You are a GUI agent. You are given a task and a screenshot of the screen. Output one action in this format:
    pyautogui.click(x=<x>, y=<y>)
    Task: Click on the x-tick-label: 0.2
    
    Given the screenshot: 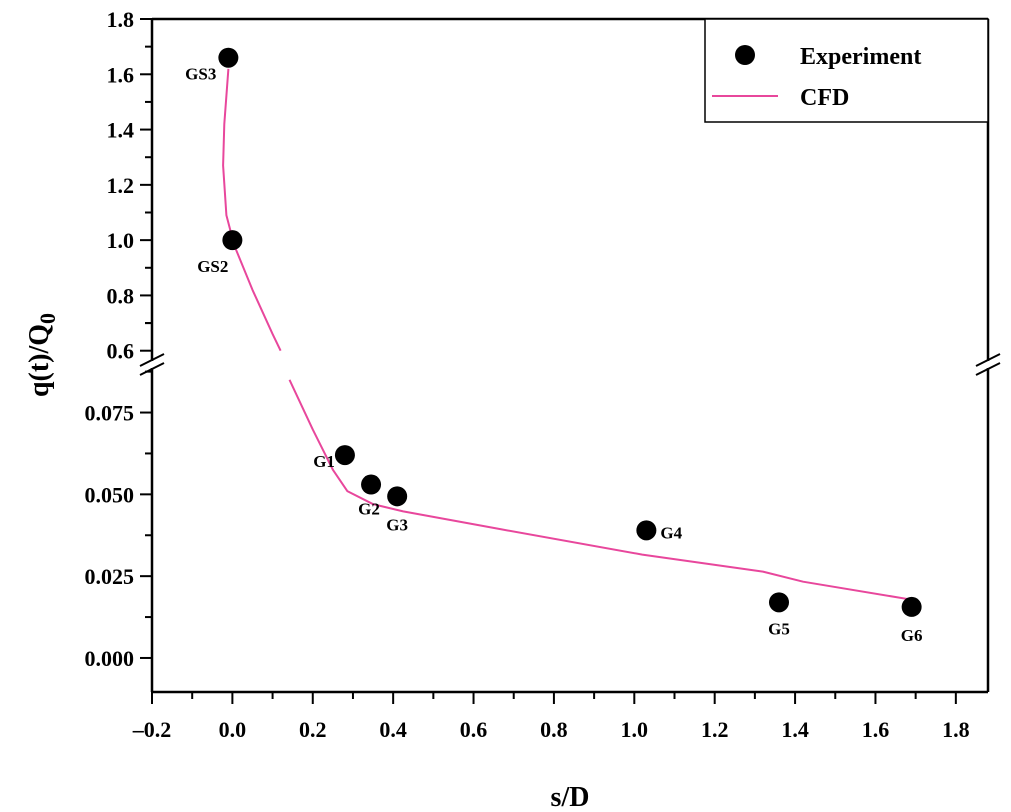 What is the action you would take?
    pyautogui.click(x=313, y=729)
    